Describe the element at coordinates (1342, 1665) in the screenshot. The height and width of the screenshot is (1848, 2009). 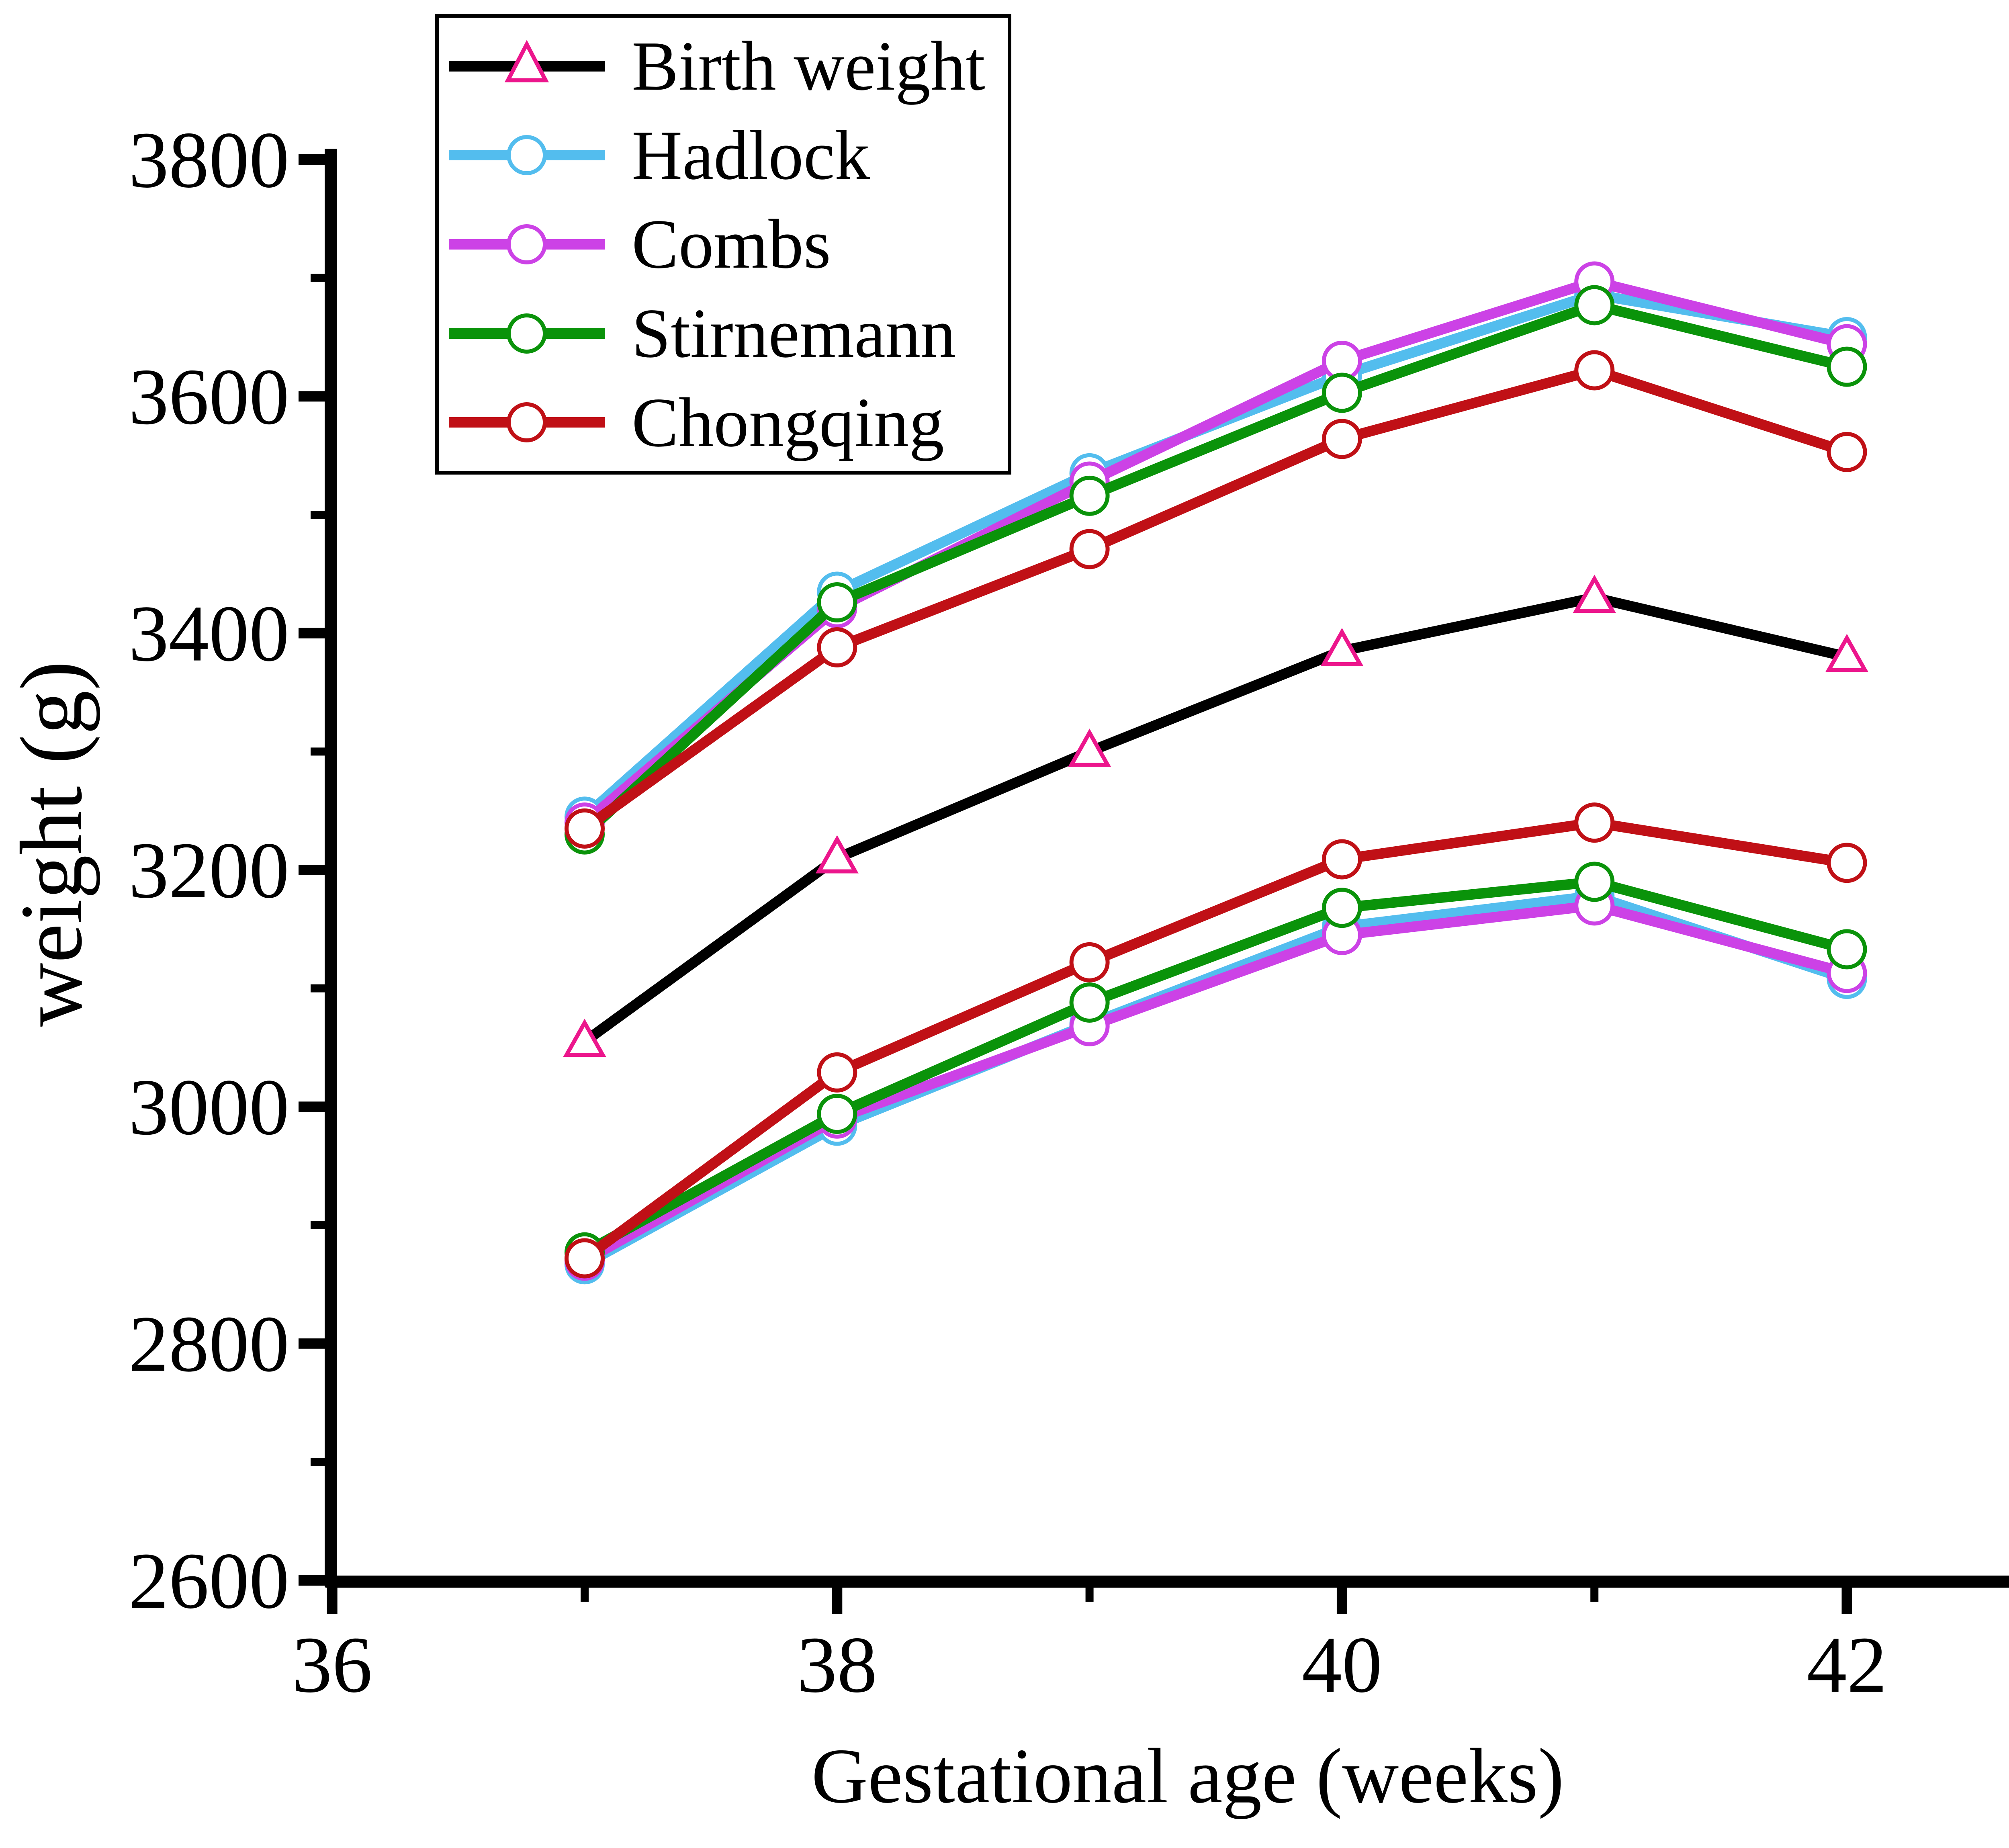
I see `x-tick-label: 40` at that location.